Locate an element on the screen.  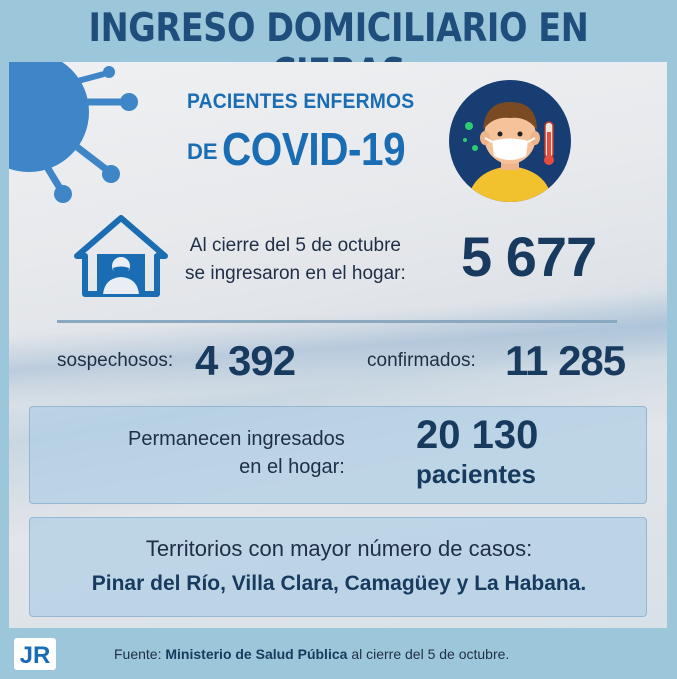
permanecen-line1: Permanecen ingresados is located at coordinates (236, 439).